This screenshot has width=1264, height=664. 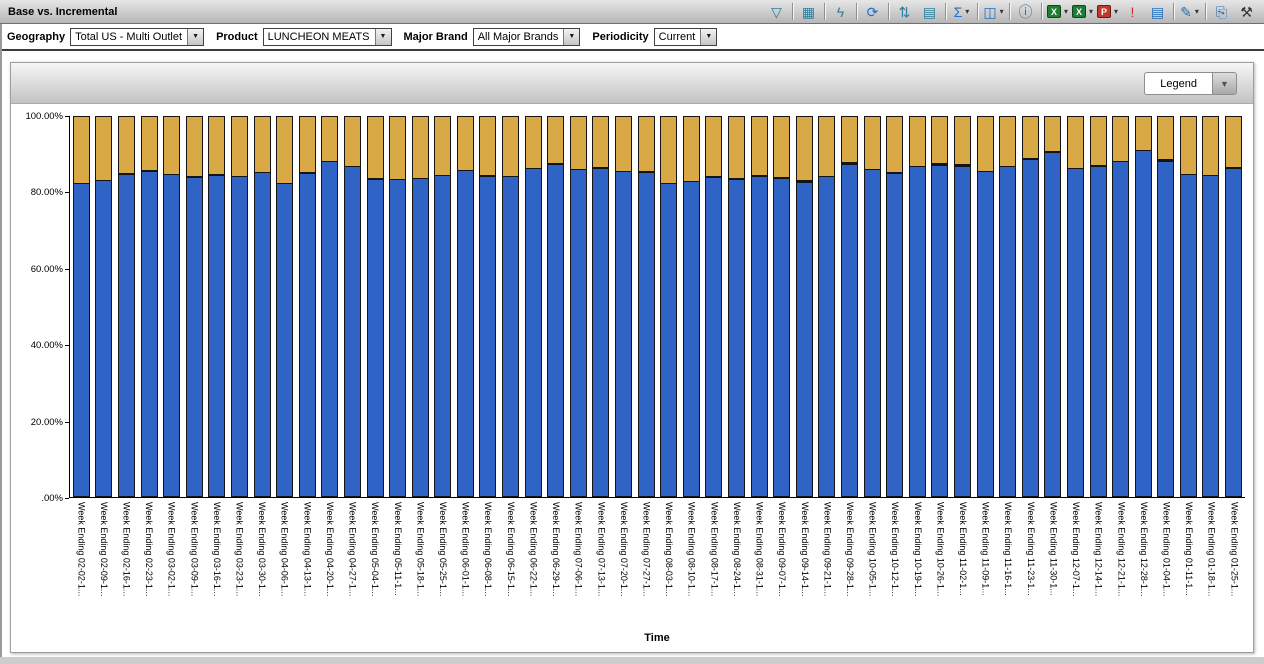 I want to click on sort-button: ⇅, so click(x=904, y=12).